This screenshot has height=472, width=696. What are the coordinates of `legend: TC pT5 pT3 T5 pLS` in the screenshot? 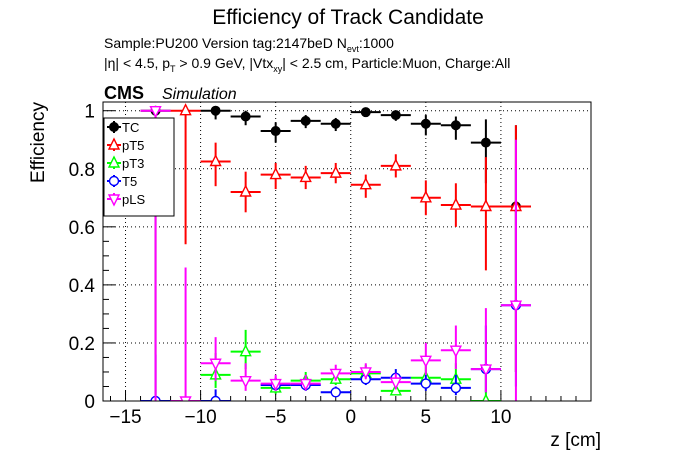 It's located at (139, 167).